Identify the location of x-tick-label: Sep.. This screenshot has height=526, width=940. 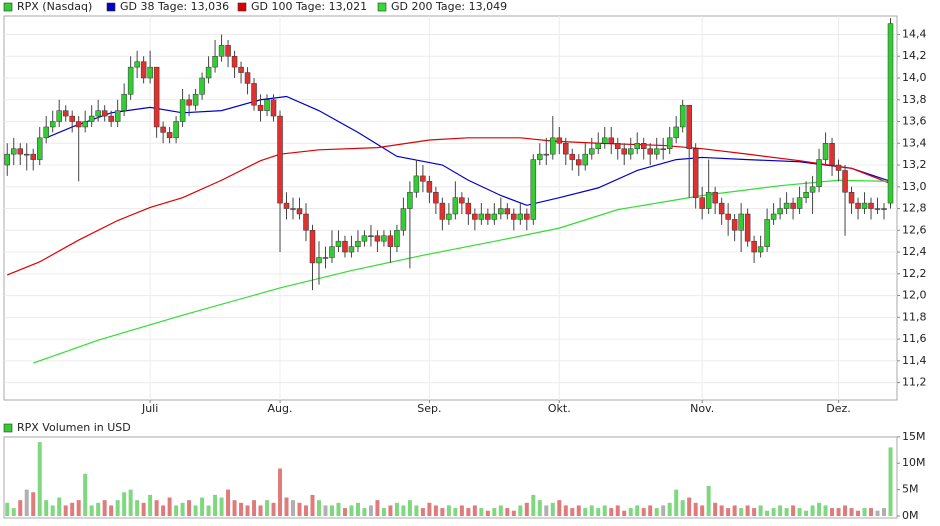
(429, 408).